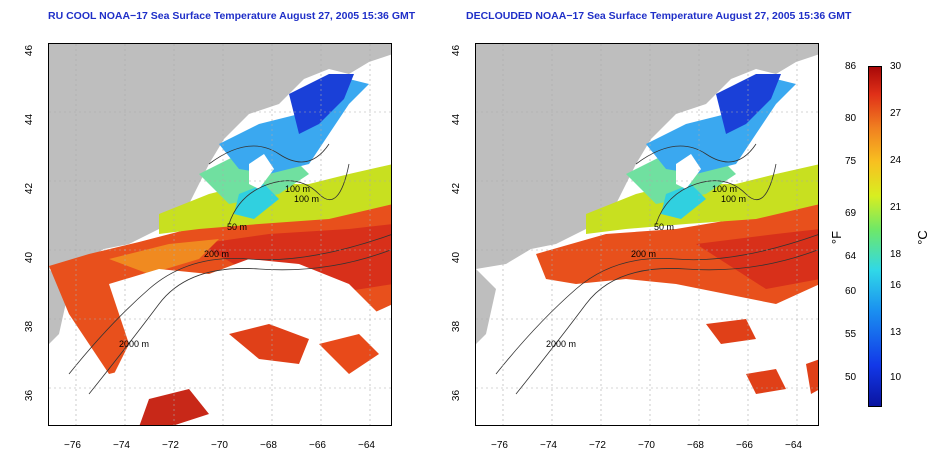 The height and width of the screenshot is (475, 950). What do you see at coordinates (875, 236) in the screenshot?
I see `temperature-colorbar` at bounding box center [875, 236].